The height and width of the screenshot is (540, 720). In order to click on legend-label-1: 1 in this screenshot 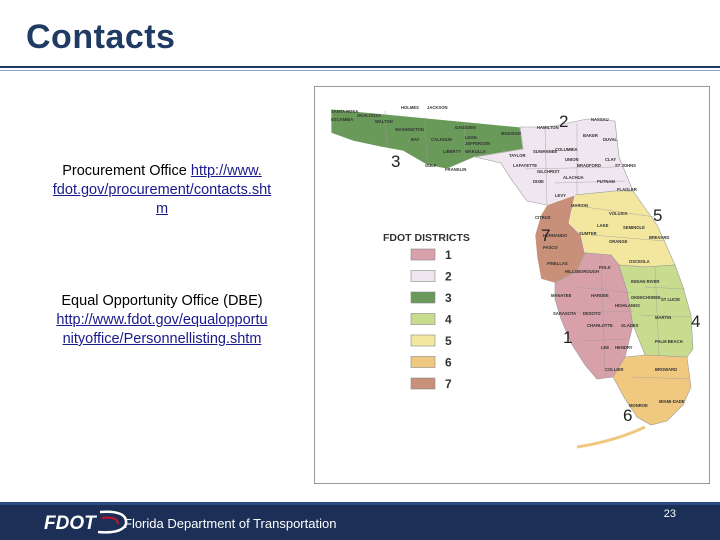, I will do `click(448, 255)`.